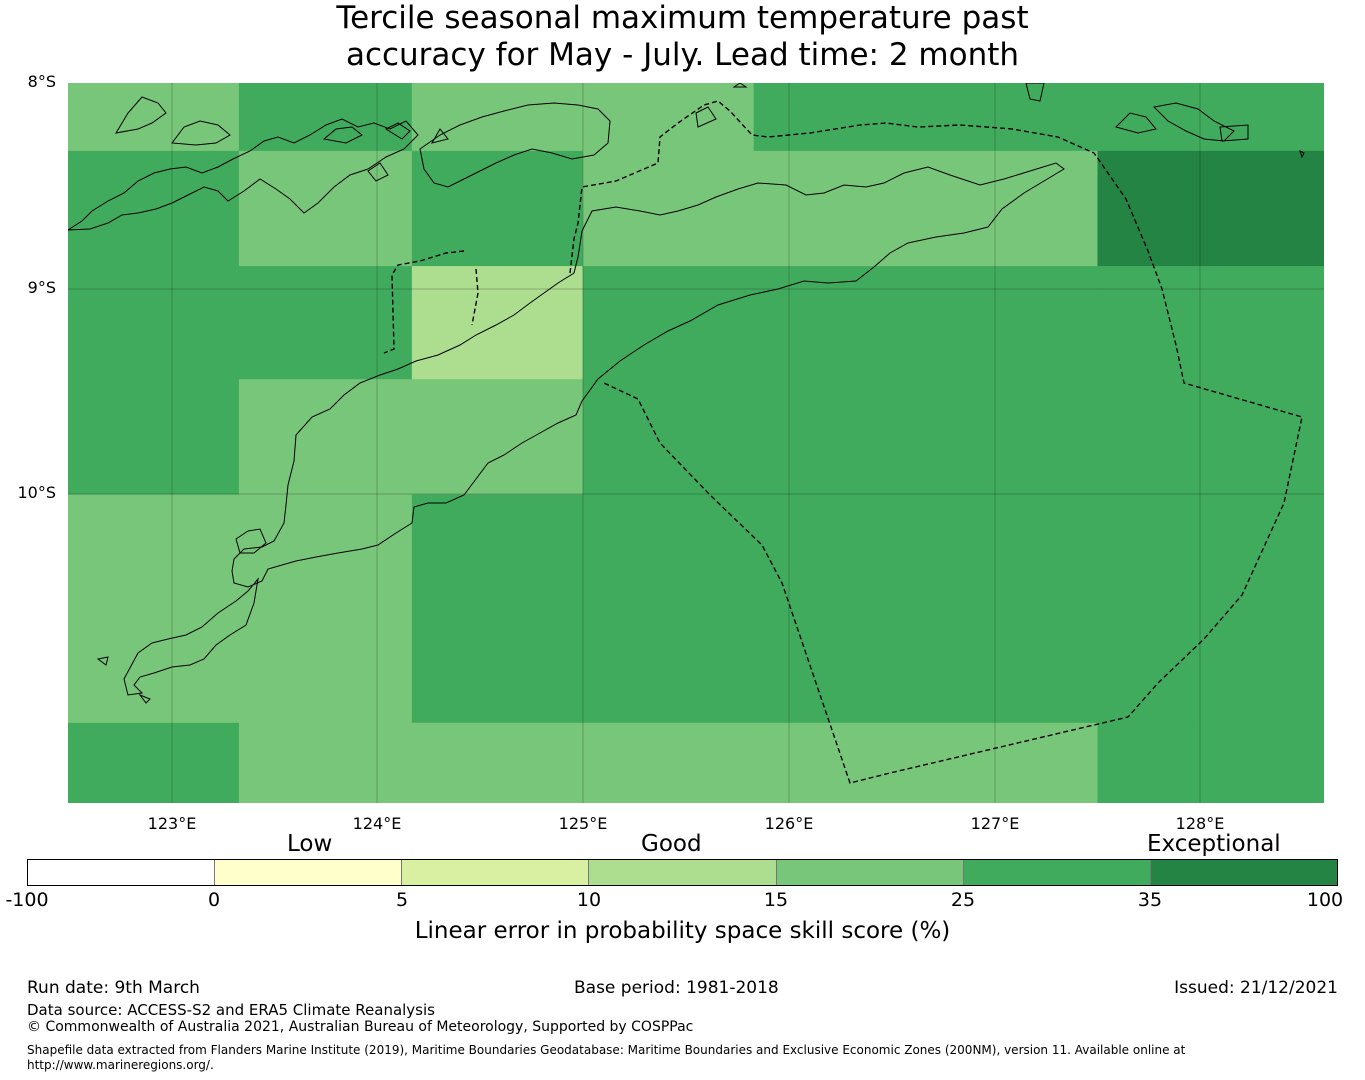  I want to click on colorbar-tick: 10, so click(589, 900).